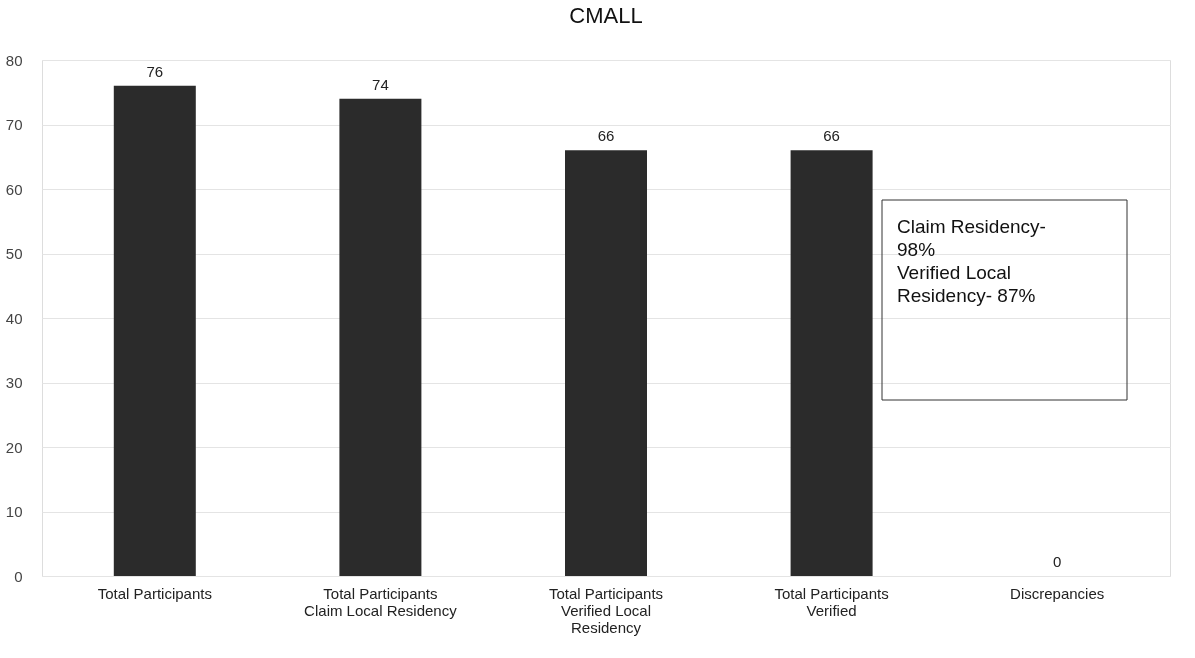 The height and width of the screenshot is (658, 1195). Describe the element at coordinates (154, 593) in the screenshot. I see `x-tick-label: Total Participants` at that location.